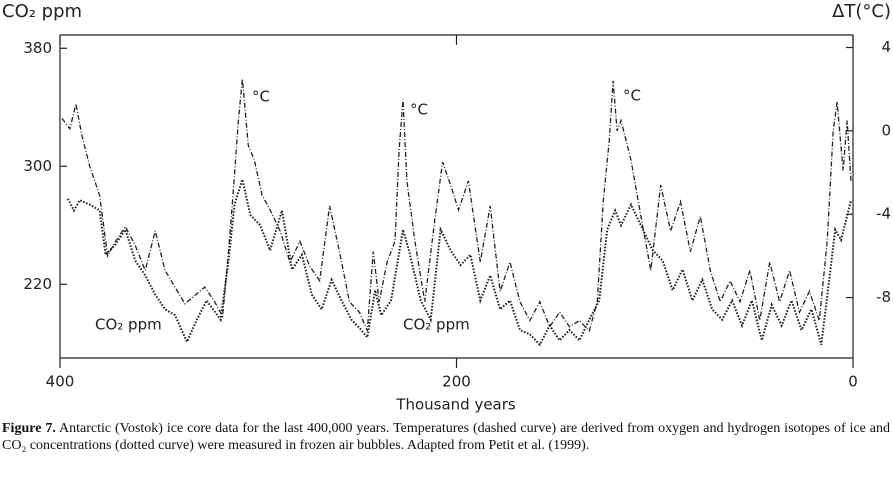 Image resolution: width=893 pixels, height=481 pixels. I want to click on x-tick-label: 0, so click(853, 382).